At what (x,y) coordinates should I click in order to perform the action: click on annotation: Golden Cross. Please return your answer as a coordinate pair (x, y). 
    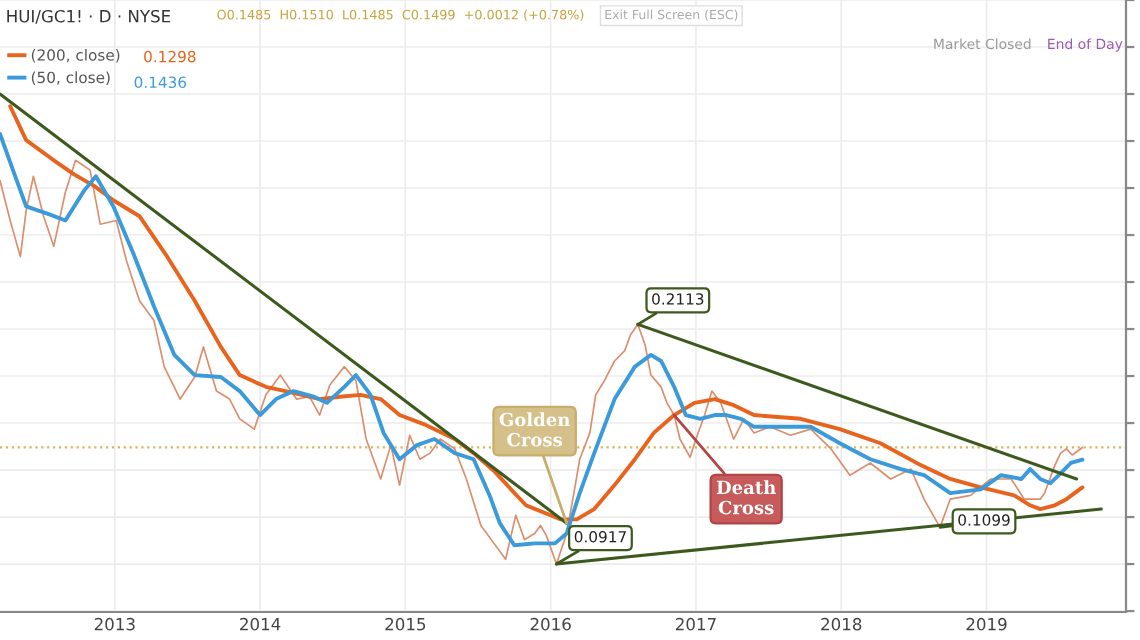
    Looking at the image, I should click on (534, 429).